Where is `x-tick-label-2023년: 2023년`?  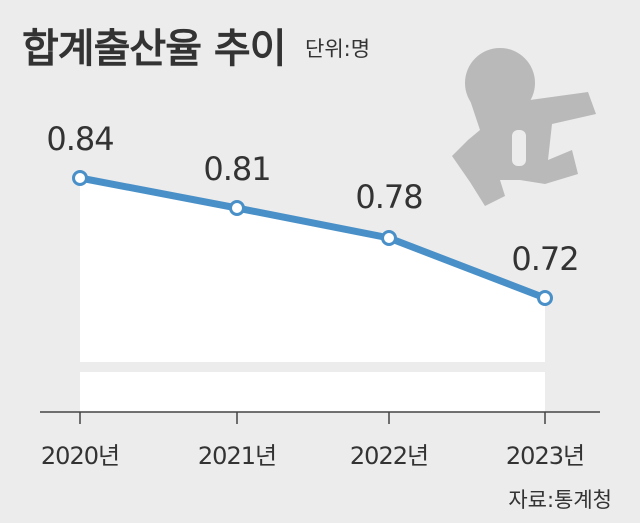 x-tick-label-2023년: 2023년 is located at coordinates (545, 456).